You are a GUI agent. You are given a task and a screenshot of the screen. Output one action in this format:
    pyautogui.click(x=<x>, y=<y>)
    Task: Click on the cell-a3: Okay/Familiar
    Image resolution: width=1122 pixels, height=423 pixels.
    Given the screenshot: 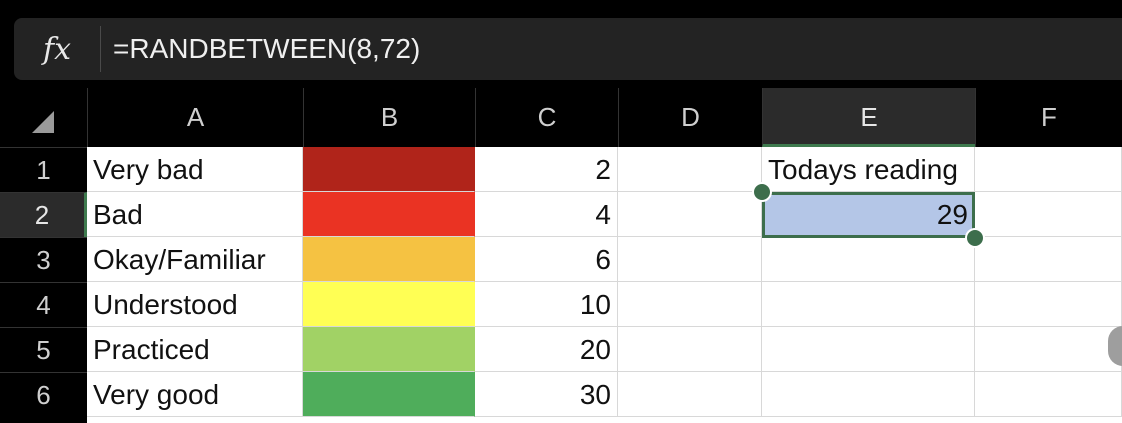 What is the action you would take?
    pyautogui.click(x=195, y=259)
    